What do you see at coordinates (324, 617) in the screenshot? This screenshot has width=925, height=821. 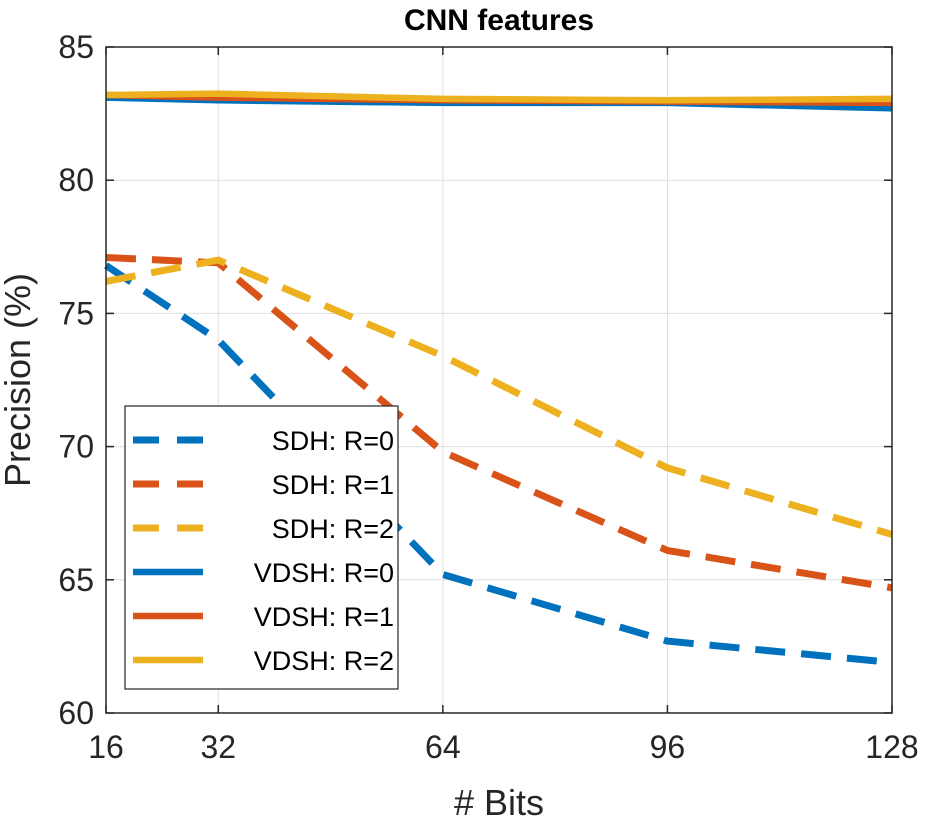 I see `legend-label: VDSH: R=1` at bounding box center [324, 617].